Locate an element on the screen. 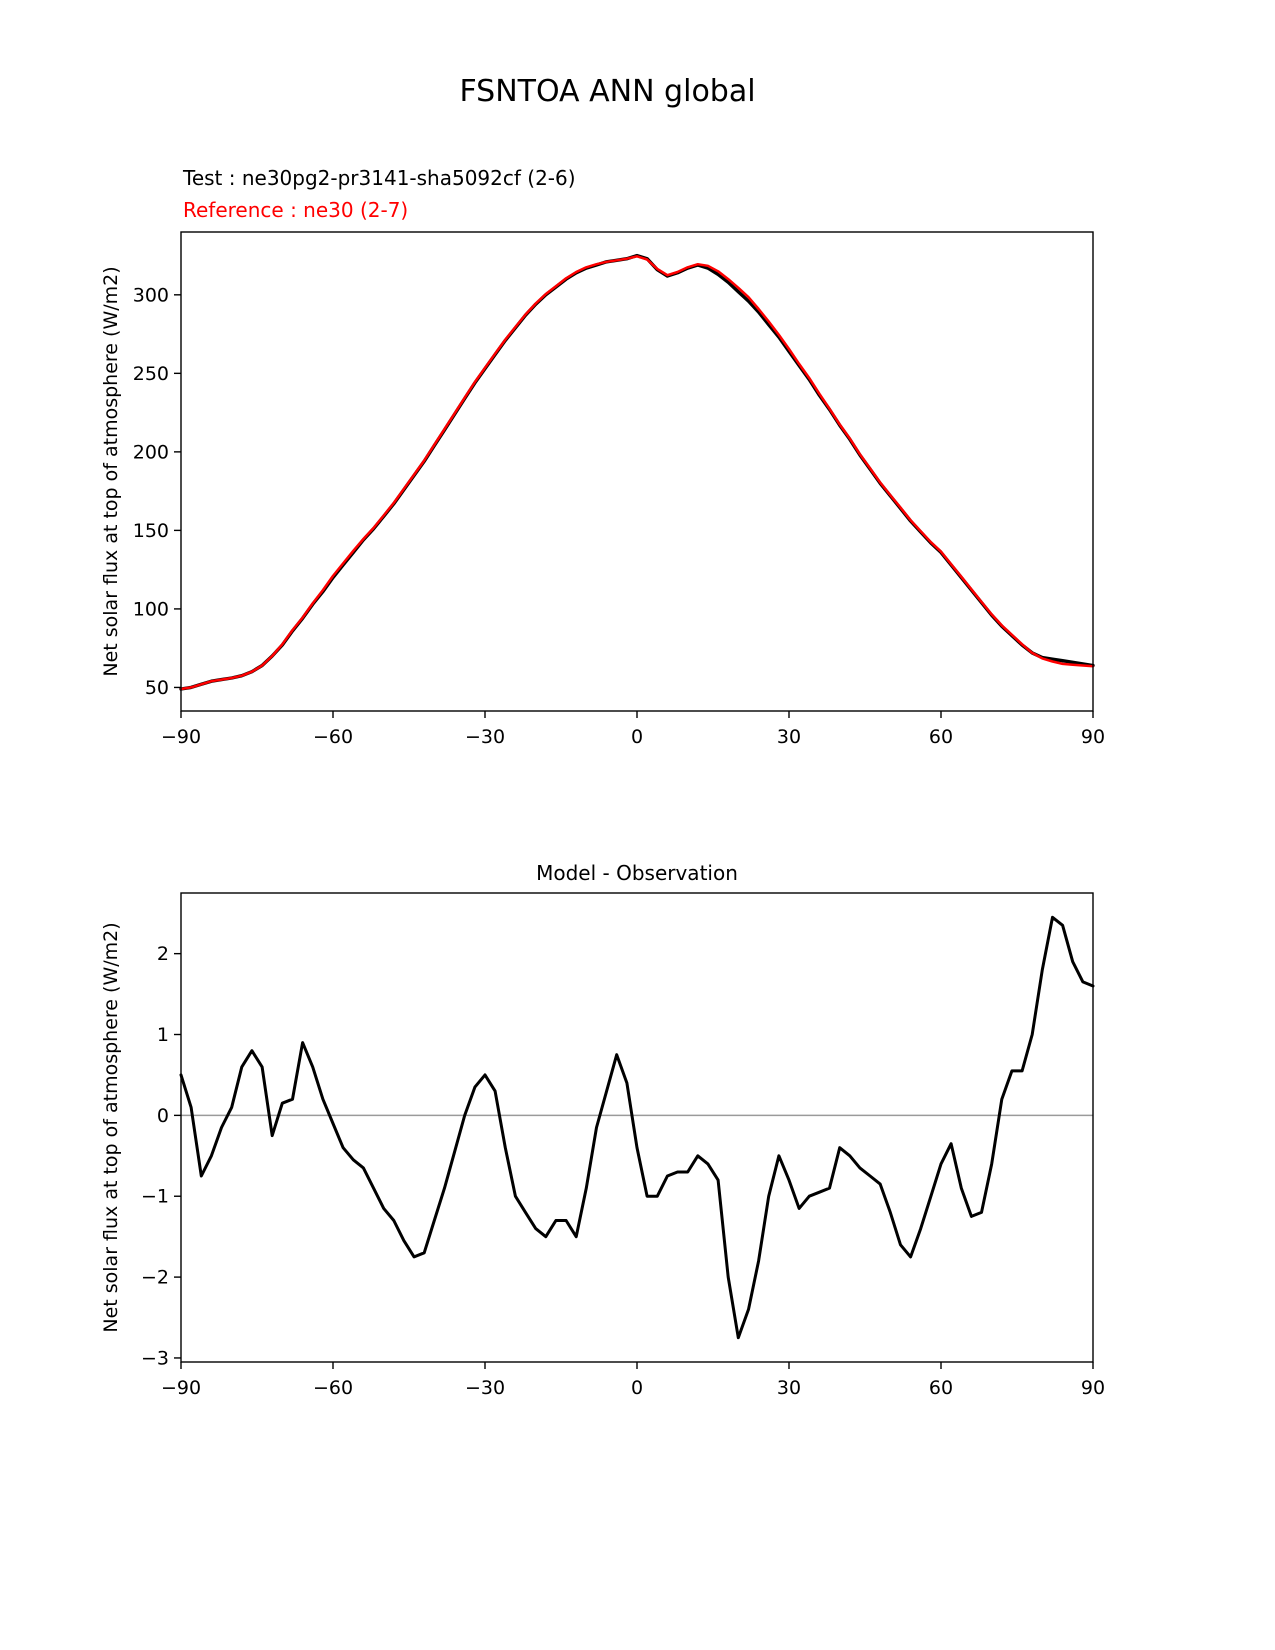 The width and height of the screenshot is (1275, 1650). y-tick-label: 150 is located at coordinates (151, 531).